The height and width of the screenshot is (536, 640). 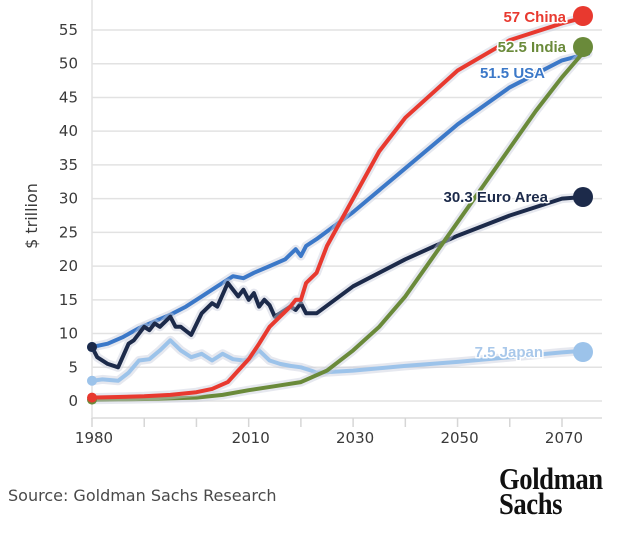 What do you see at coordinates (340, 360) in the screenshot?
I see `series-line-japan` at bounding box center [340, 360].